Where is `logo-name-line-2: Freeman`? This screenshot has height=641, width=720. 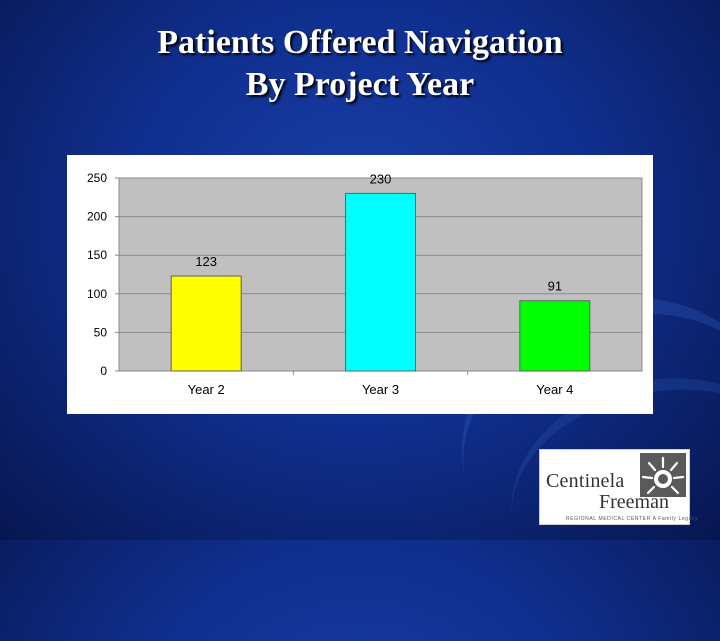 logo-name-line-2: Freeman is located at coordinates (634, 502).